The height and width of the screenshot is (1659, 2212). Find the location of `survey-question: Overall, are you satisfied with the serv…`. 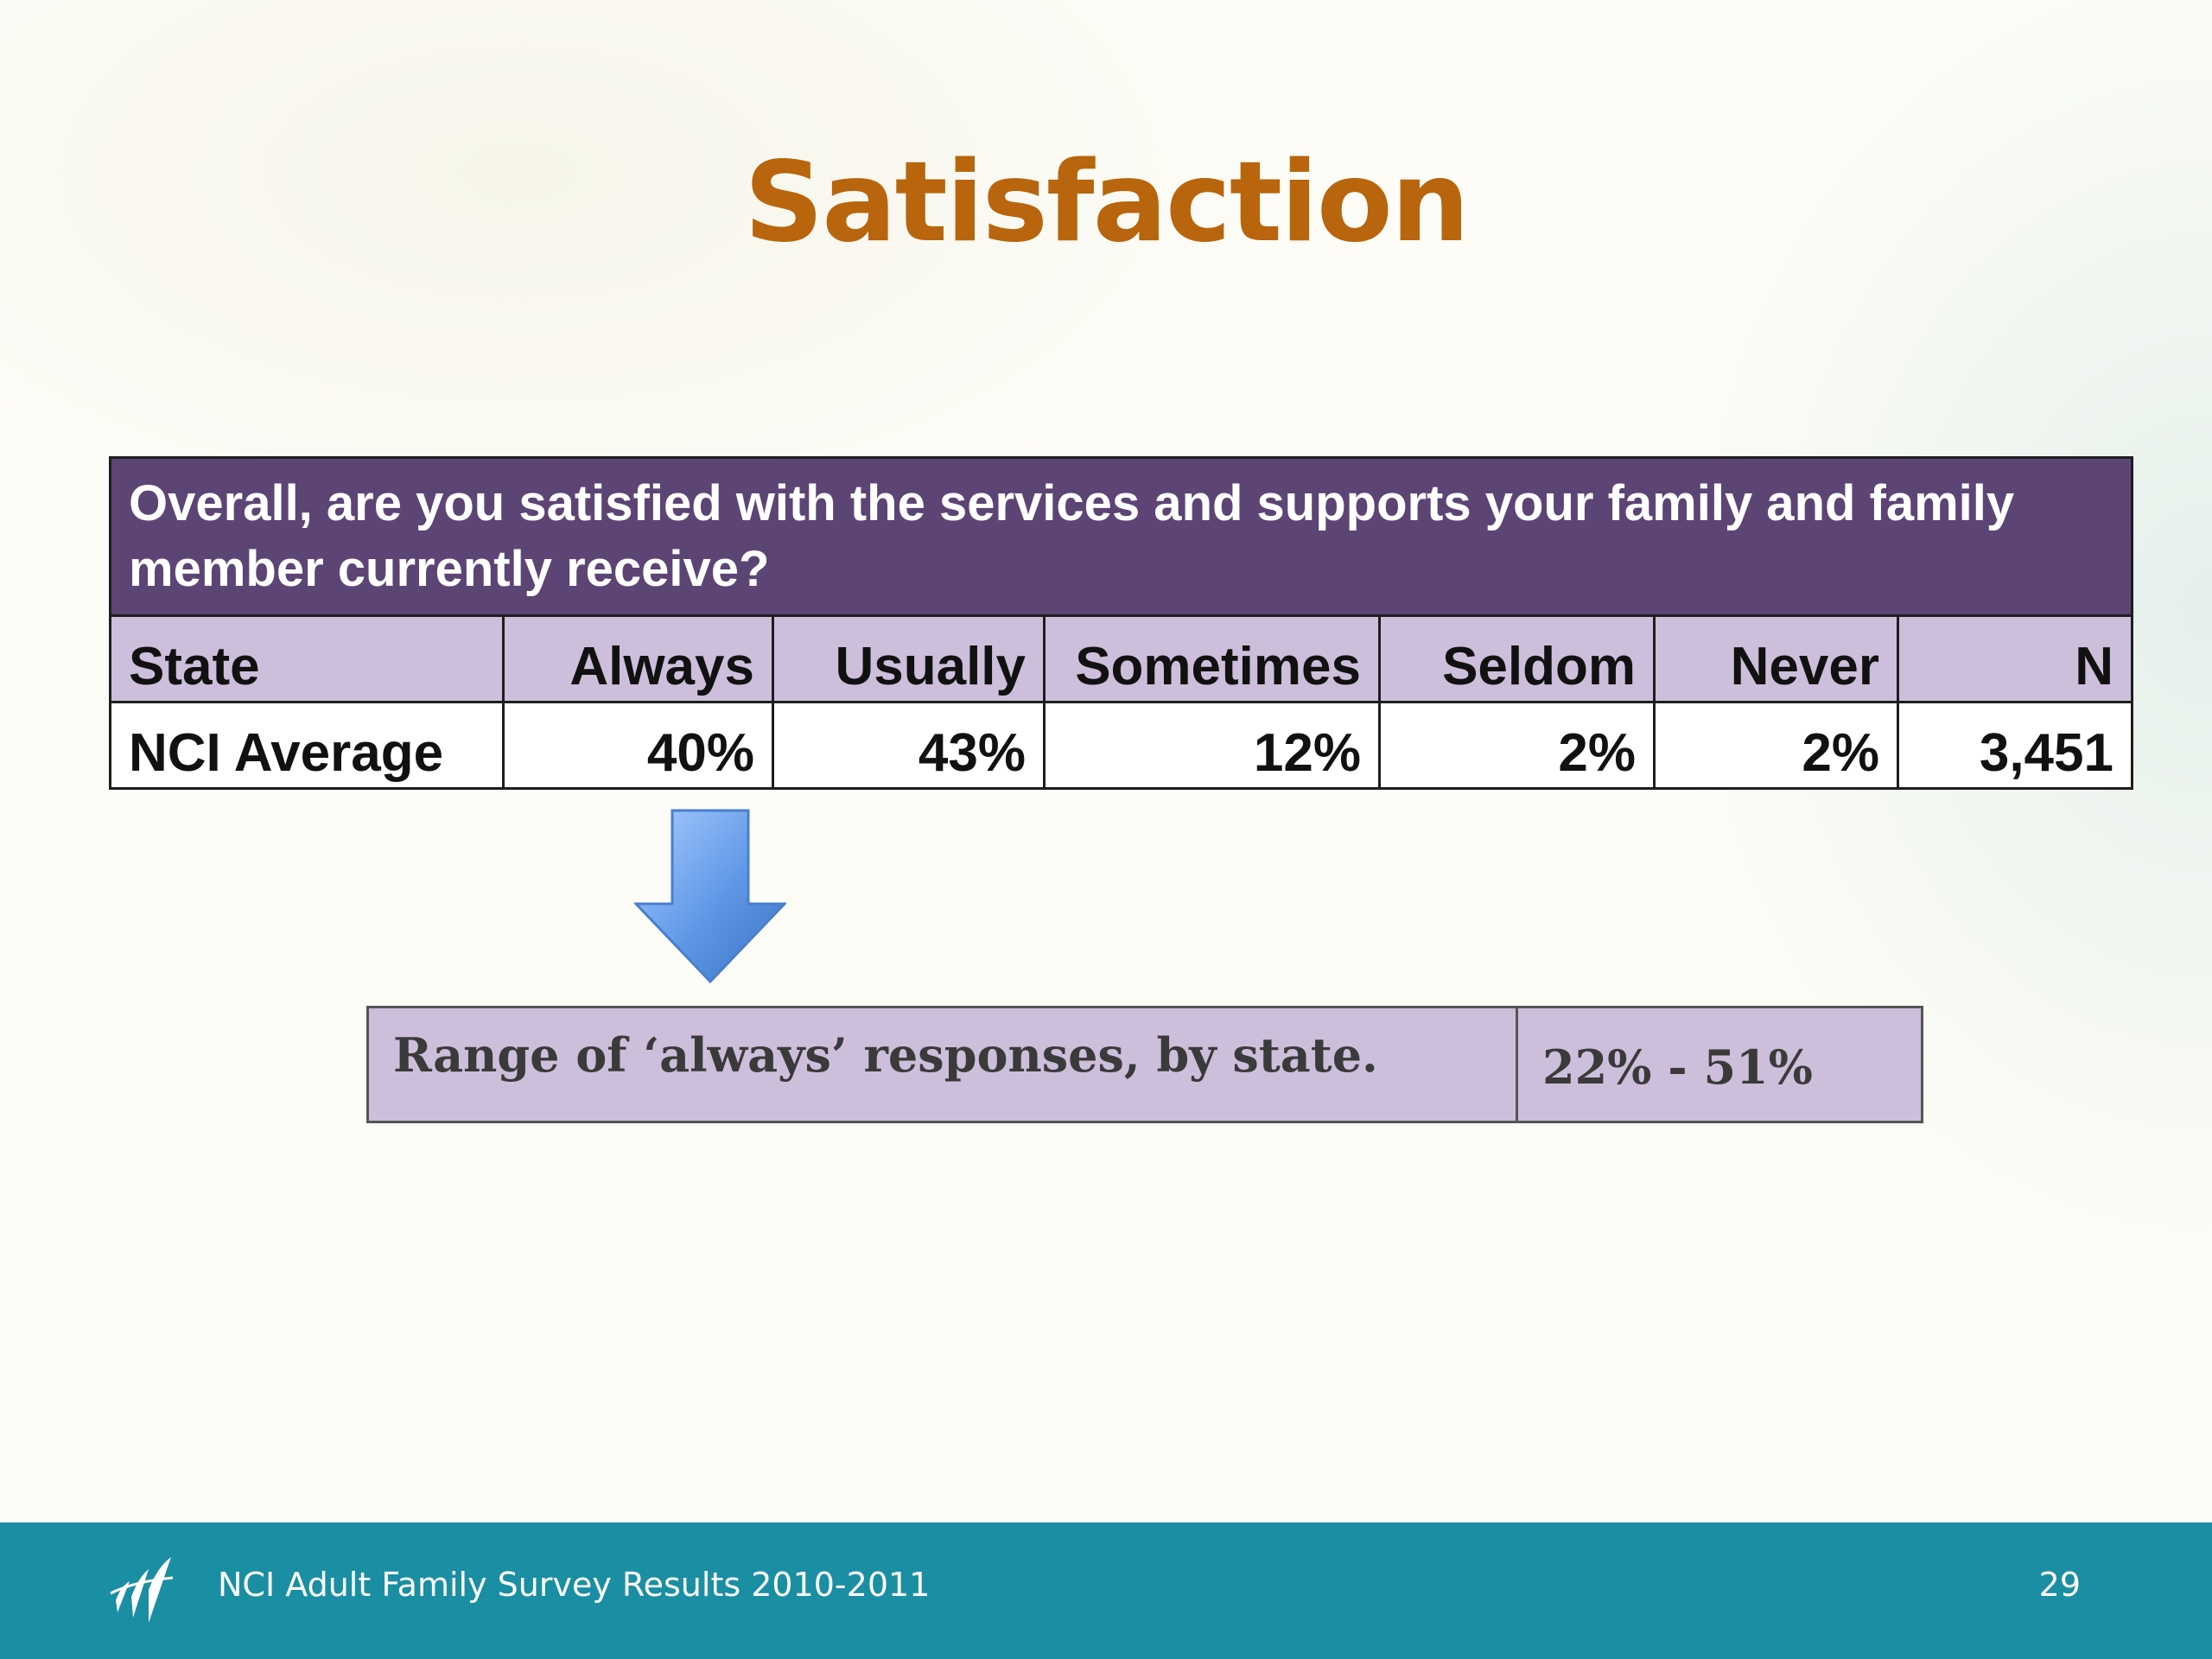

survey-question: Overall, are you satisfied with the serv… is located at coordinates (1121, 536).